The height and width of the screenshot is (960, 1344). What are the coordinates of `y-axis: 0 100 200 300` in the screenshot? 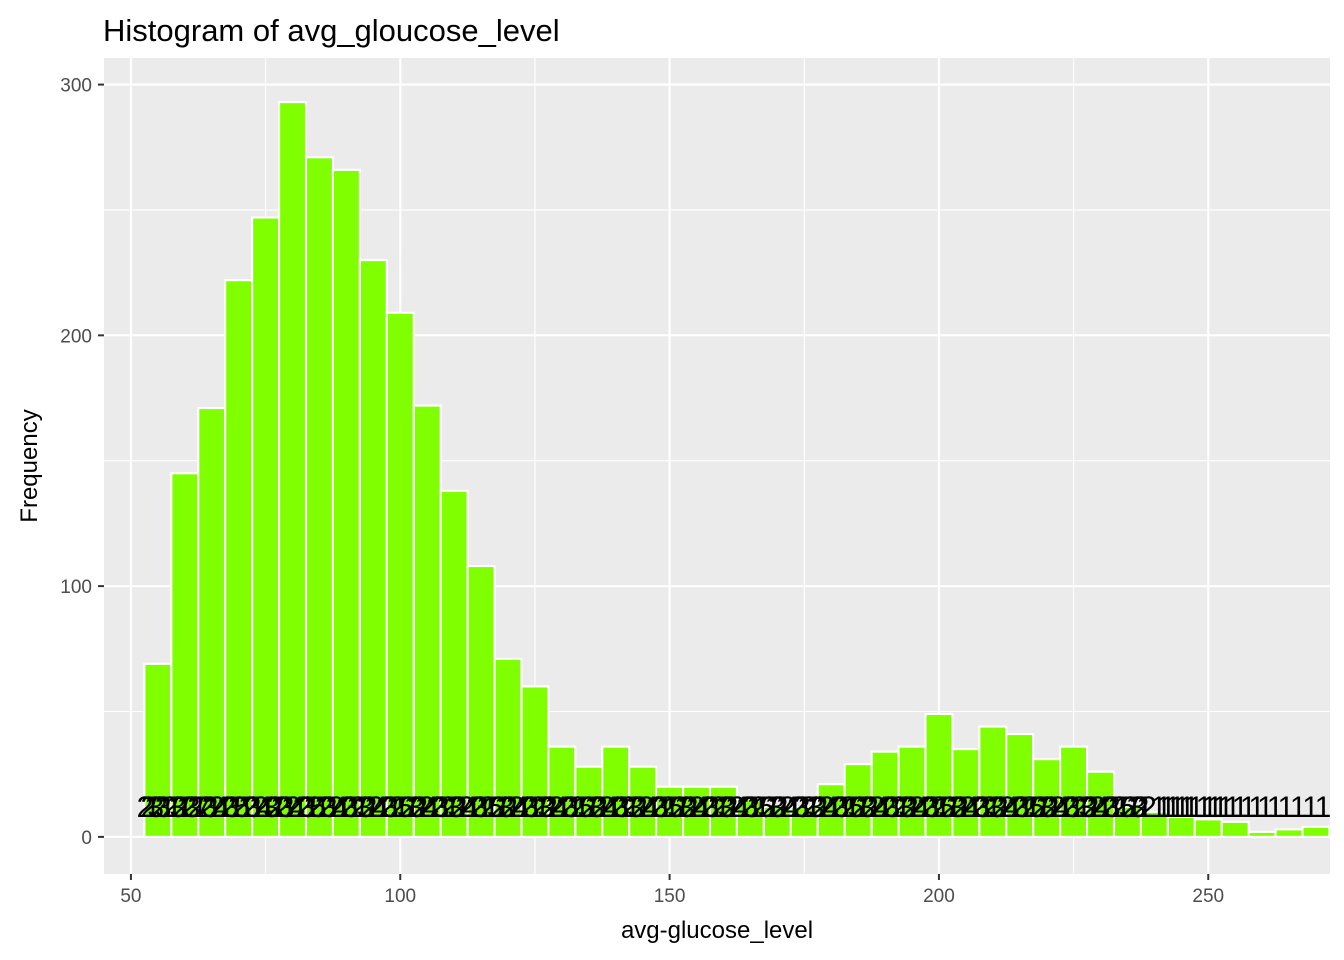 It's located at (82, 462).